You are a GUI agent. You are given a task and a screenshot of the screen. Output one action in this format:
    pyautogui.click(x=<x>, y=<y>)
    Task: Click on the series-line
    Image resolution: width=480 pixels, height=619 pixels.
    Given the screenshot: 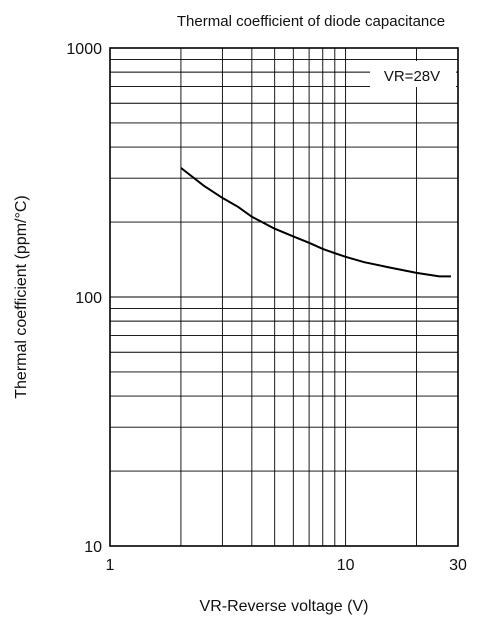 What is the action you would take?
    pyautogui.click(x=315, y=222)
    